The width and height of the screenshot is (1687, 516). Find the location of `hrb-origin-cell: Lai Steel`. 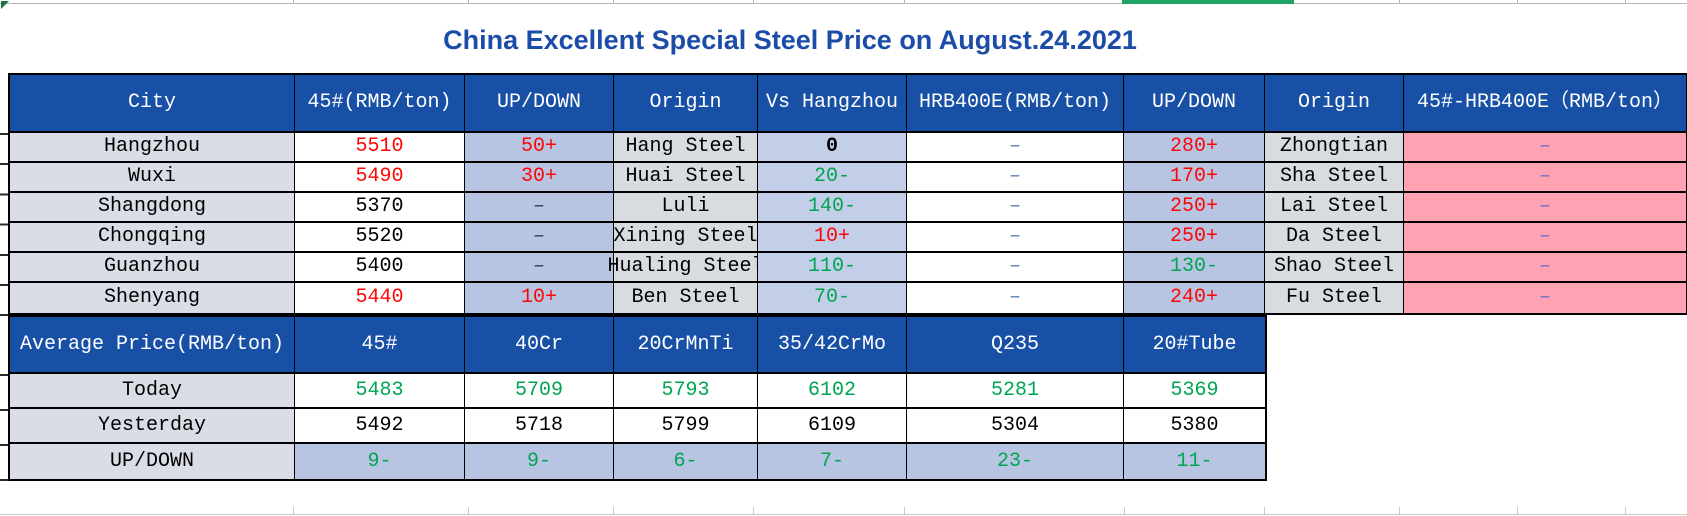

hrb-origin-cell: Lai Steel is located at coordinates (1334, 208).